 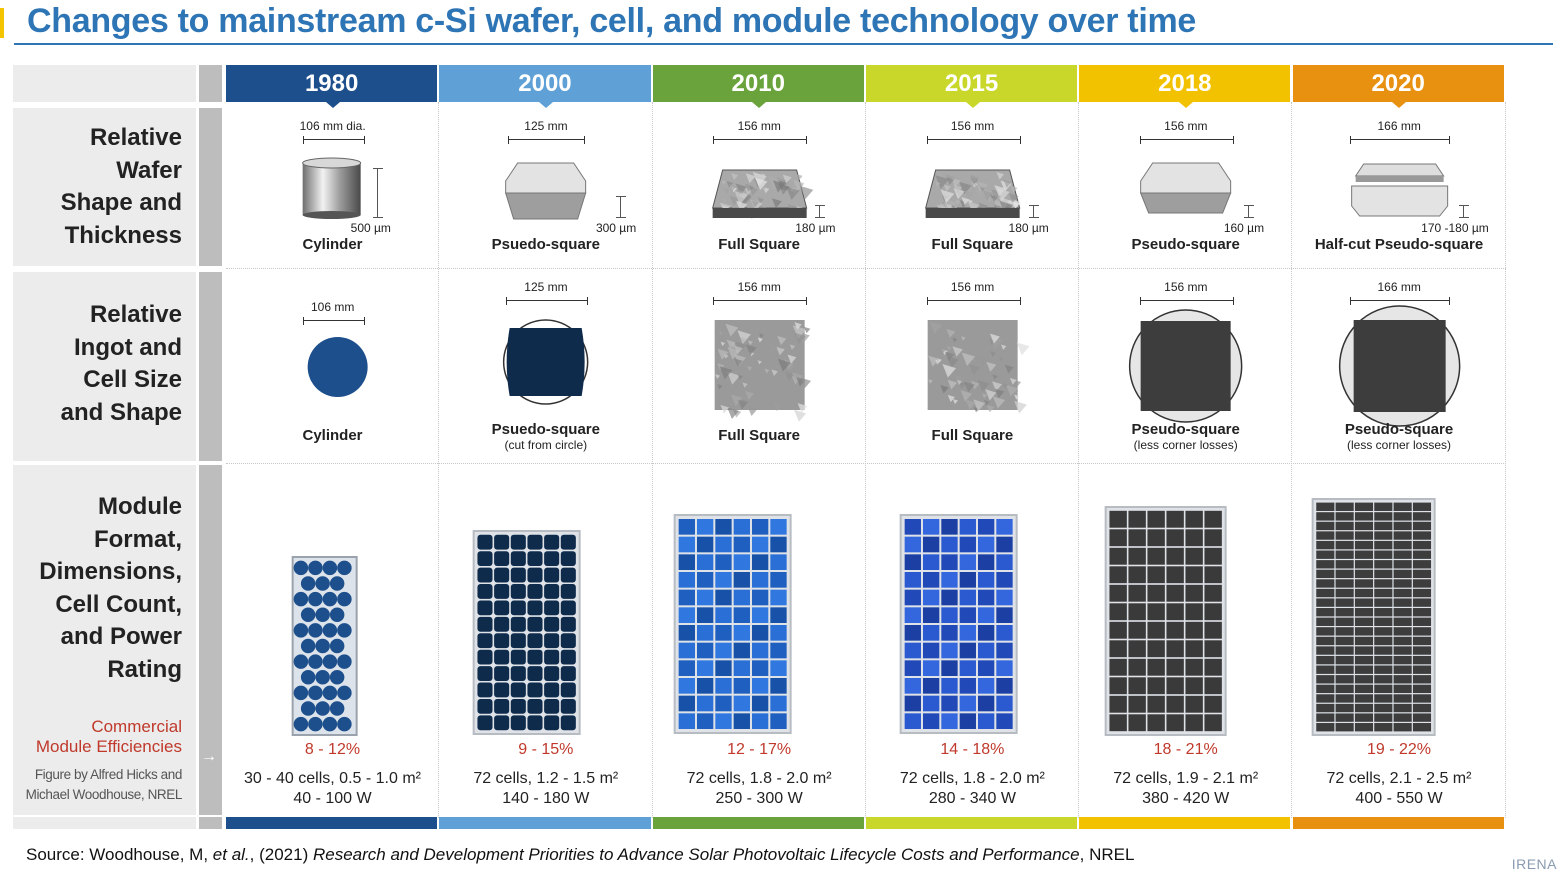 What do you see at coordinates (332, 105) in the screenshot?
I see `header-pointer` at bounding box center [332, 105].